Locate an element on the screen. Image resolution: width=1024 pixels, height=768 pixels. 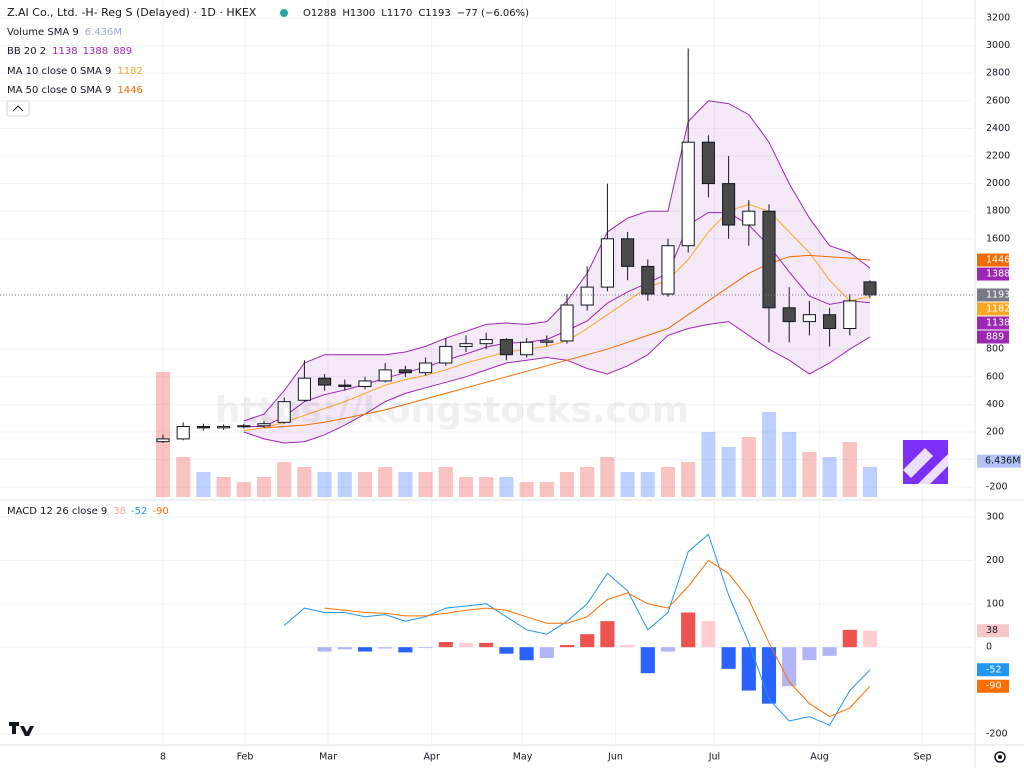
x-tick-label: Mar is located at coordinates (328, 757).